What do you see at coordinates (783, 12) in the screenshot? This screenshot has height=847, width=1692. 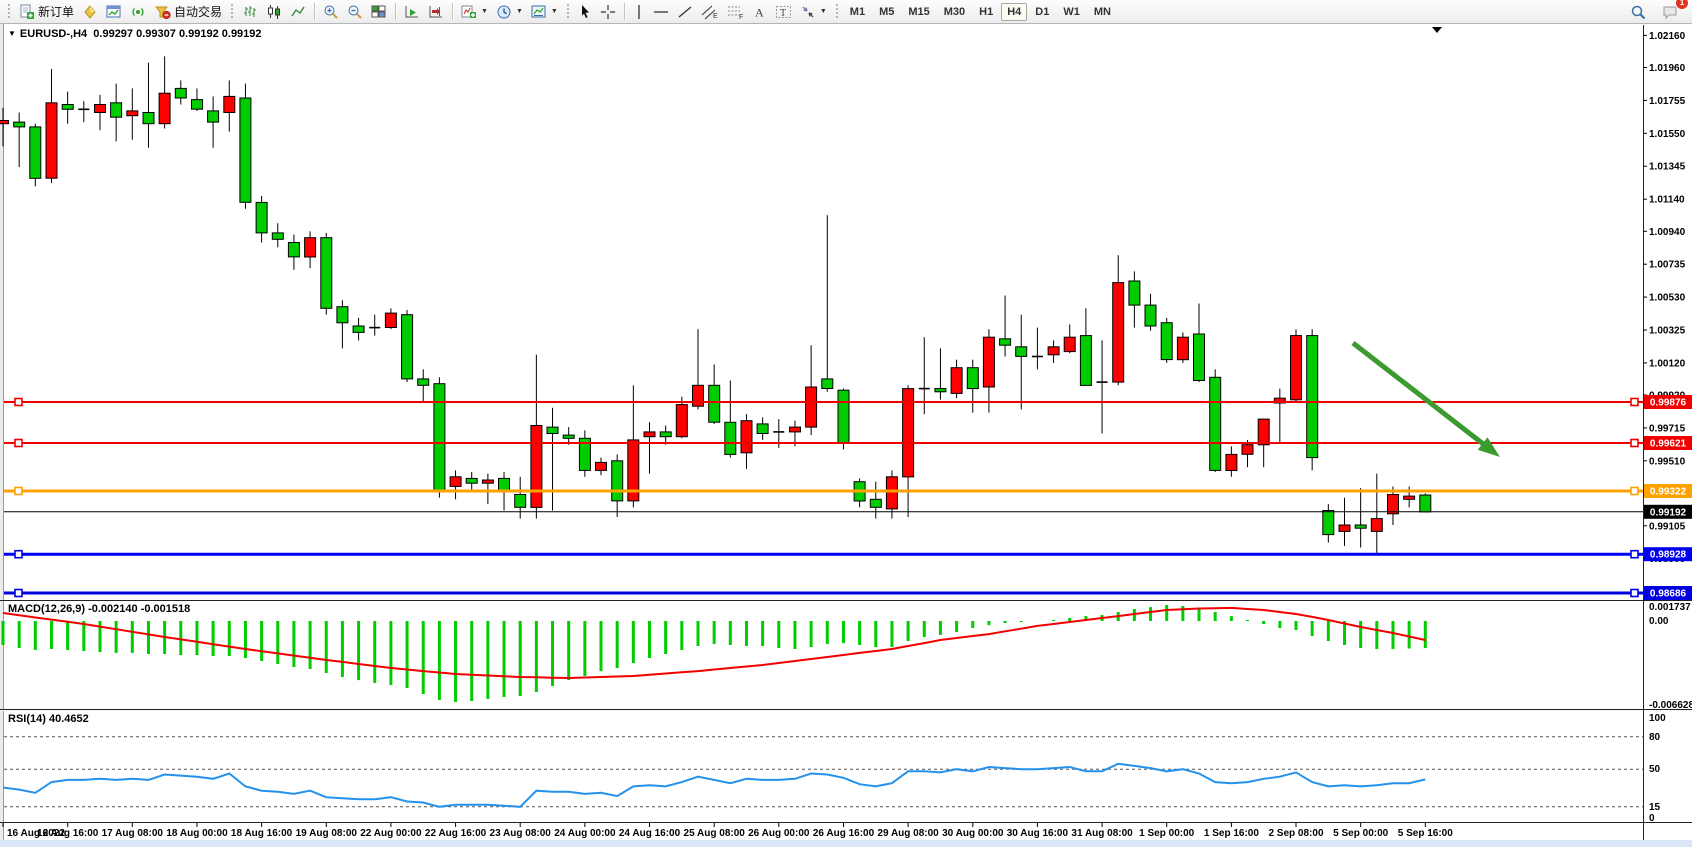 I see `text-label-button: T` at bounding box center [783, 12].